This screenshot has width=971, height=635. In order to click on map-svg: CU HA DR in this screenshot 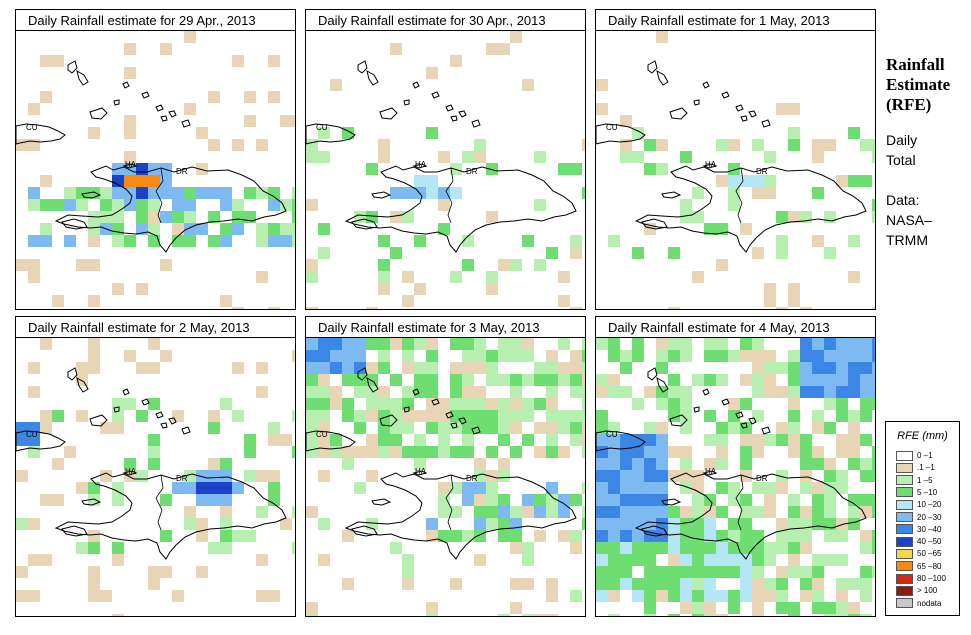, I will do `click(445, 477)`.